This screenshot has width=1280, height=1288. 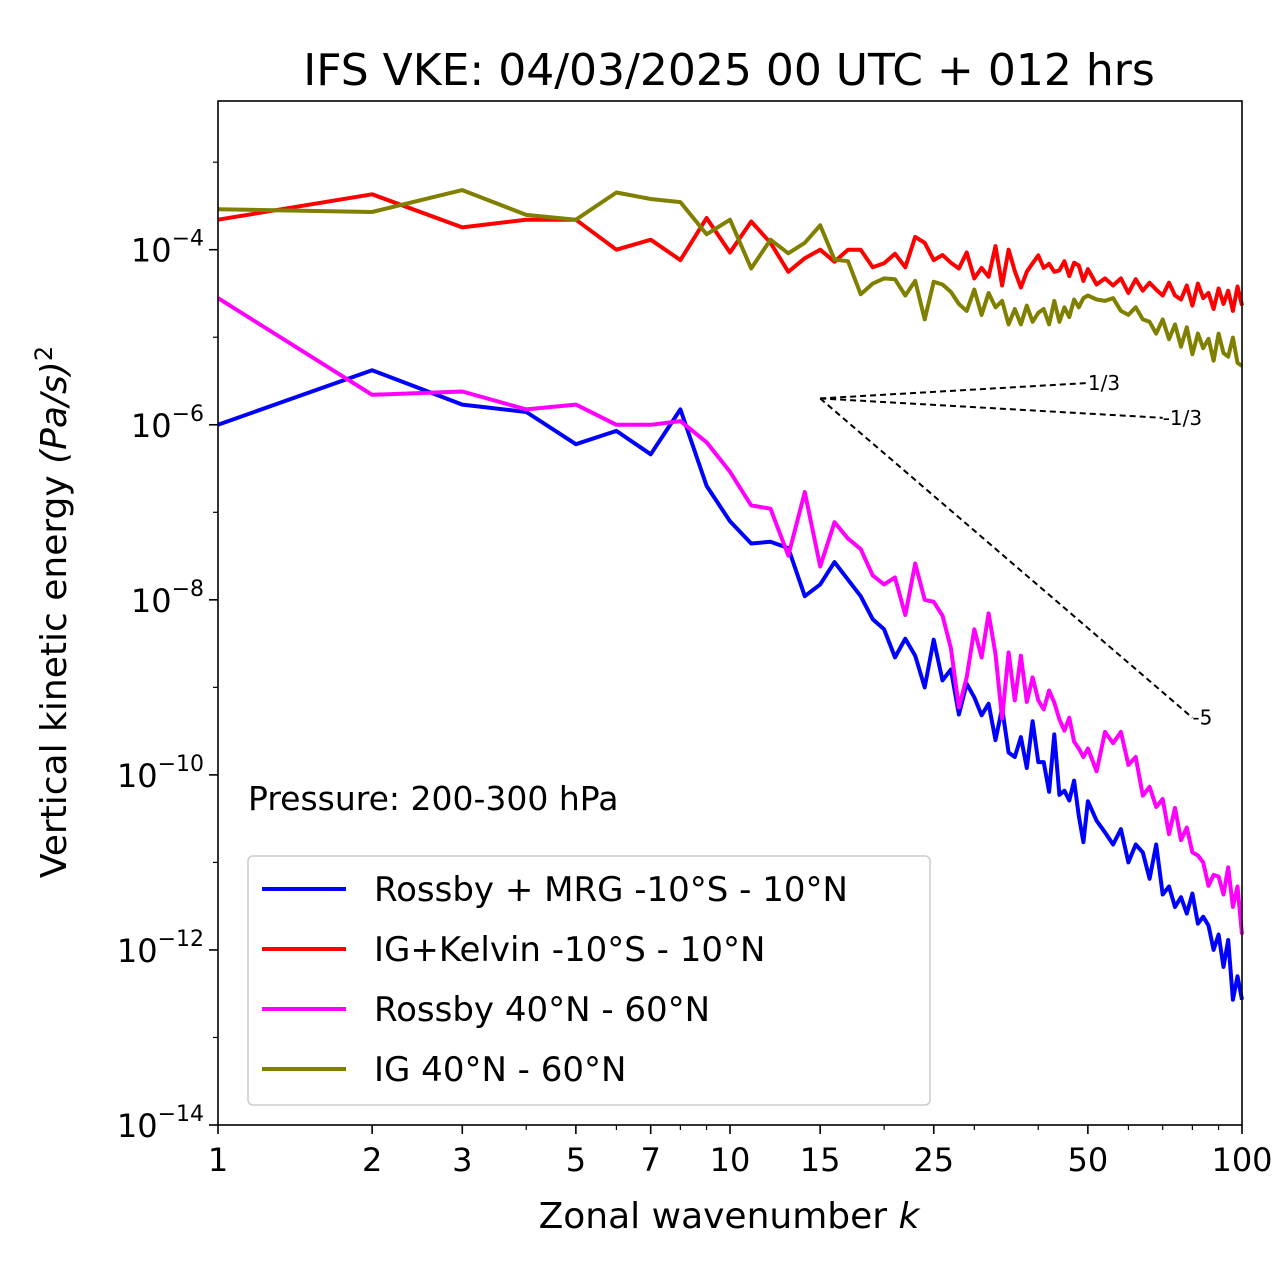 What do you see at coordinates (1241, 1160) in the screenshot?
I see `x-tick-label: 100` at bounding box center [1241, 1160].